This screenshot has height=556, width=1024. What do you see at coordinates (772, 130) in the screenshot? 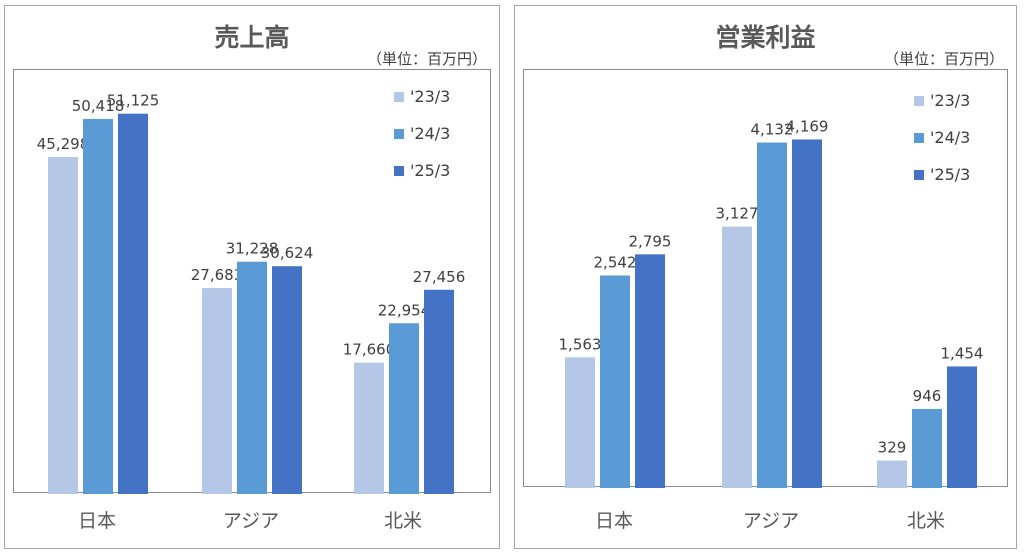
I see `data-label: 4,132` at bounding box center [772, 130].